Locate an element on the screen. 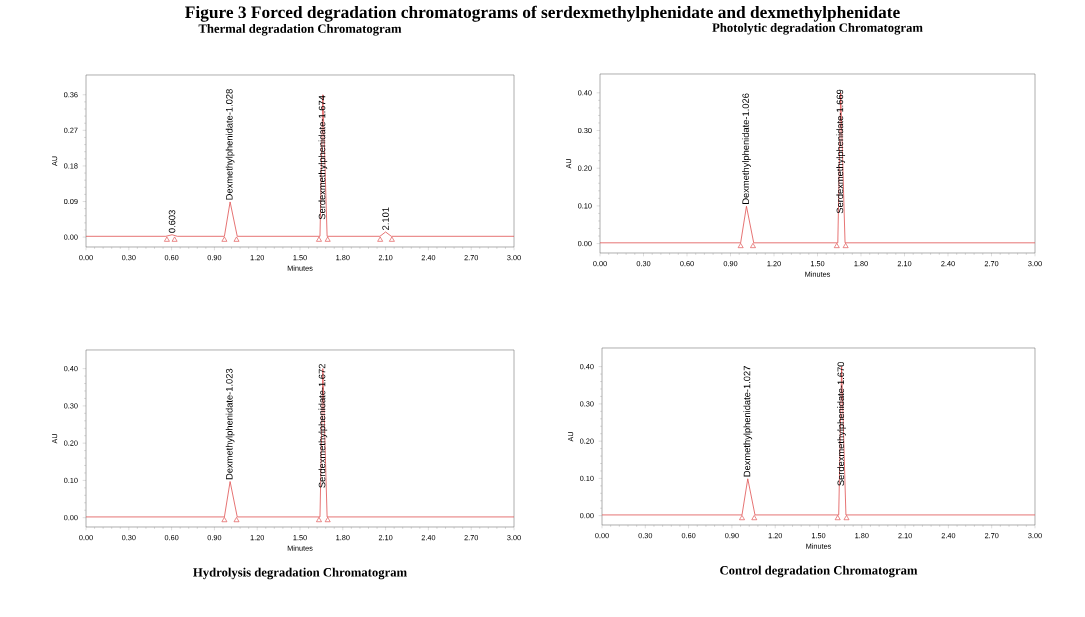 The height and width of the screenshot is (617, 1085). annotation: 0.603 is located at coordinates (172, 221).